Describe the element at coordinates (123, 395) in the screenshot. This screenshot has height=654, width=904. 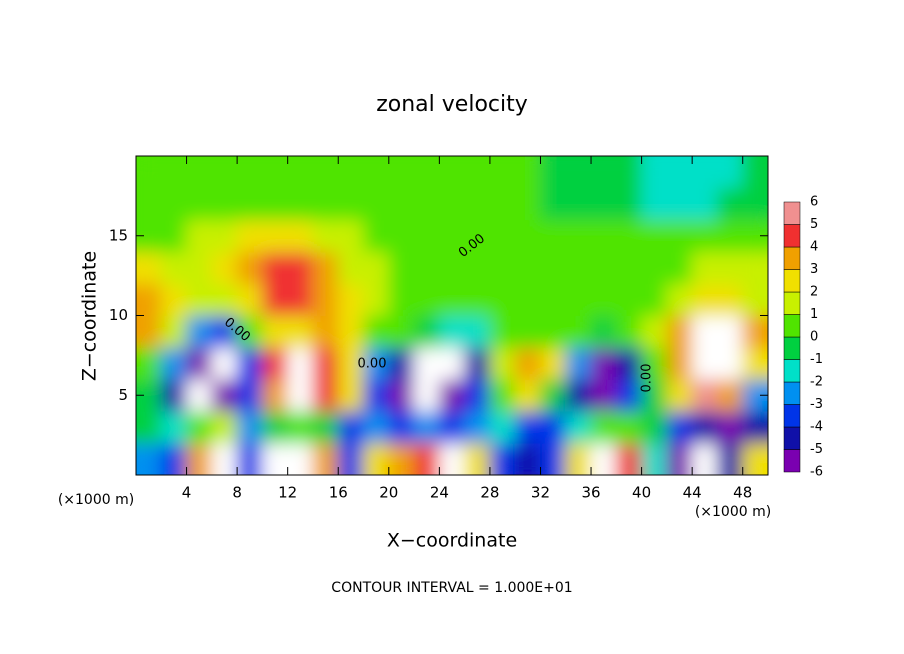
I see `y-tick-label: 5` at that location.